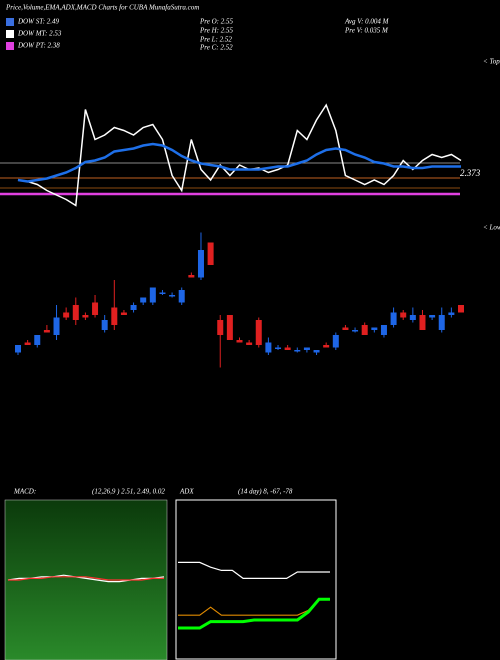  What do you see at coordinates (186, 492) in the screenshot?
I see `adx-label: ADX` at bounding box center [186, 492].